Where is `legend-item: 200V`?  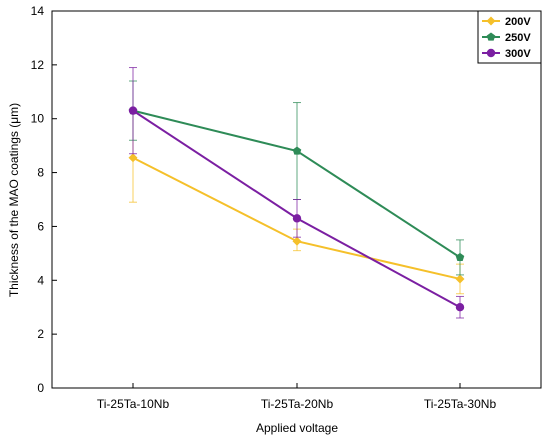 legend-item: 200V is located at coordinates (506, 22).